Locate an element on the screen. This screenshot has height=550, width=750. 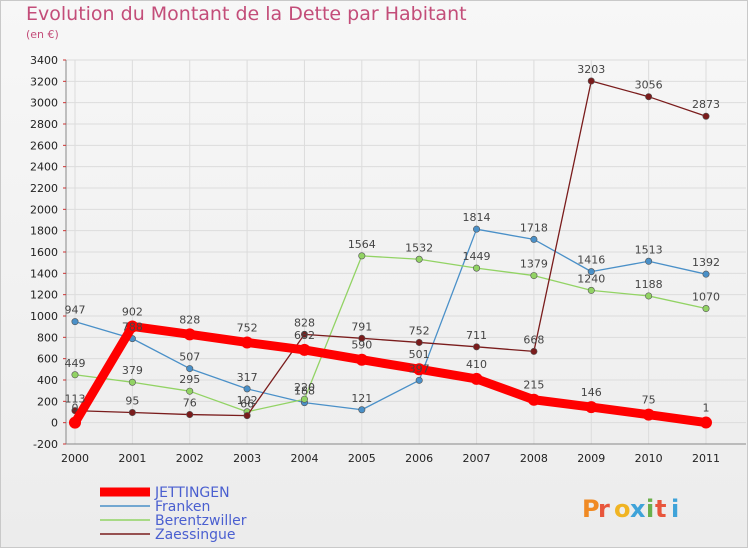
data-label: 410 is located at coordinates (476, 364).